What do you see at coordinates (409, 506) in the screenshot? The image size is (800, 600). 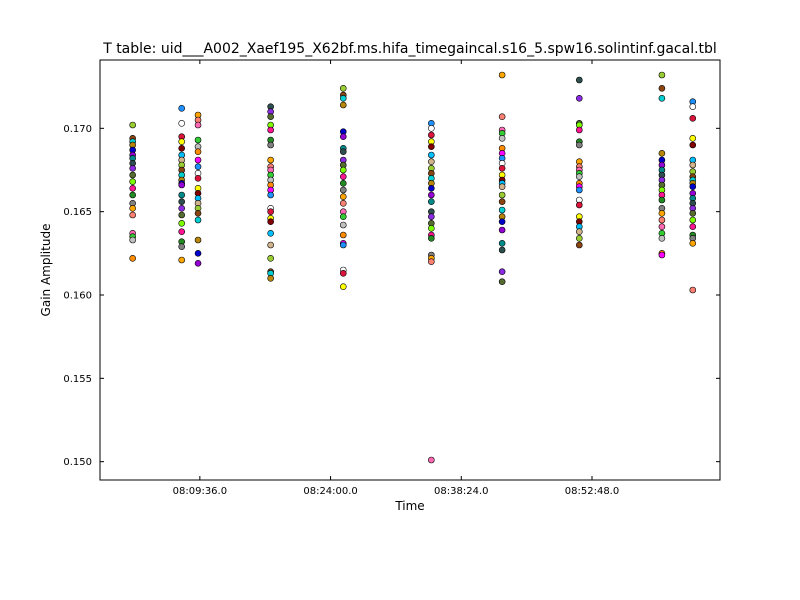 I see `x-axis-label: Time` at bounding box center [409, 506].